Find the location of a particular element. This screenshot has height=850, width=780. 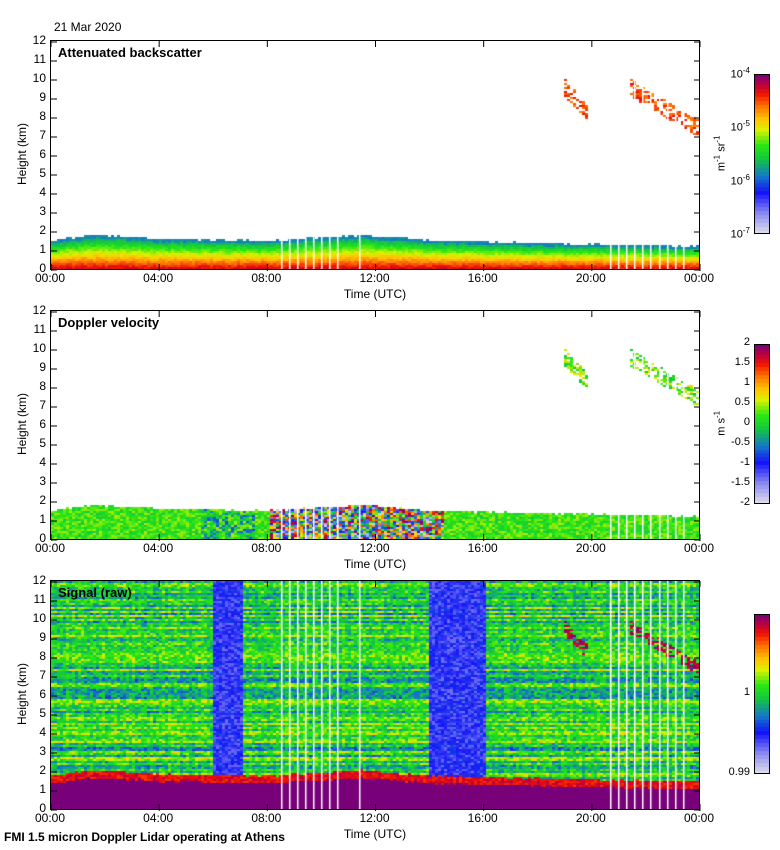

colorbar-tick-label: 0 is located at coordinates (746, 422).